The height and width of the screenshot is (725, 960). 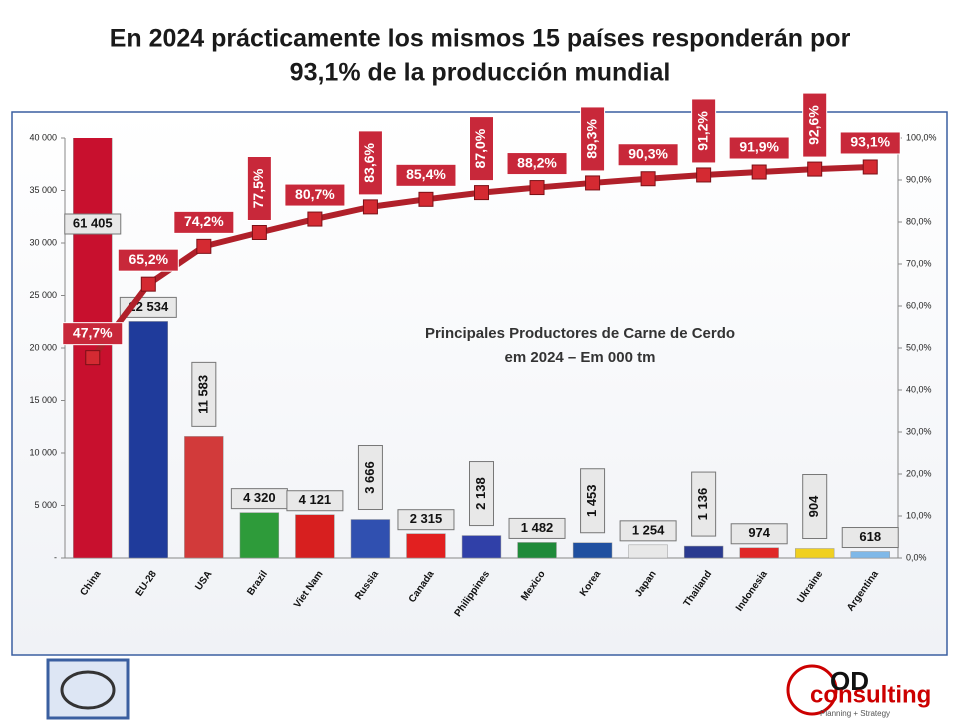 What do you see at coordinates (45, 505) in the screenshot?
I see `y-tick-label: 5 000` at bounding box center [45, 505].